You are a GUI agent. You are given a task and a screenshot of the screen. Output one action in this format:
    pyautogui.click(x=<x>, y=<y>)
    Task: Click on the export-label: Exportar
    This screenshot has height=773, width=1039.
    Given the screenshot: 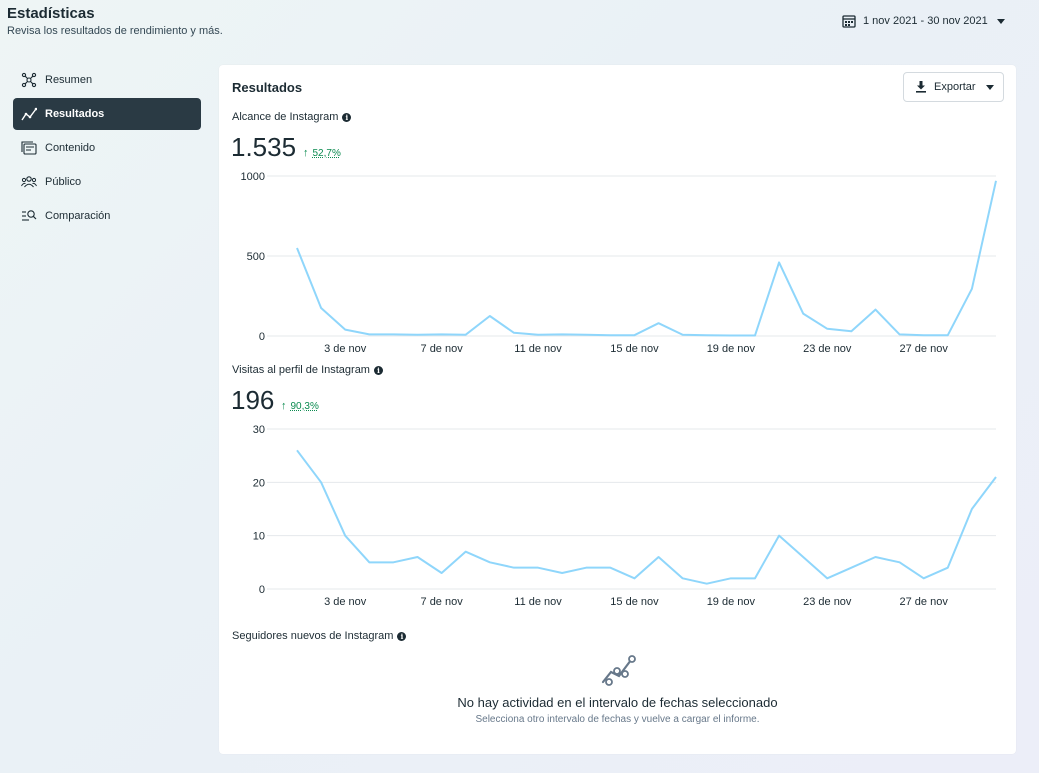 What is the action you would take?
    pyautogui.click(x=955, y=87)
    